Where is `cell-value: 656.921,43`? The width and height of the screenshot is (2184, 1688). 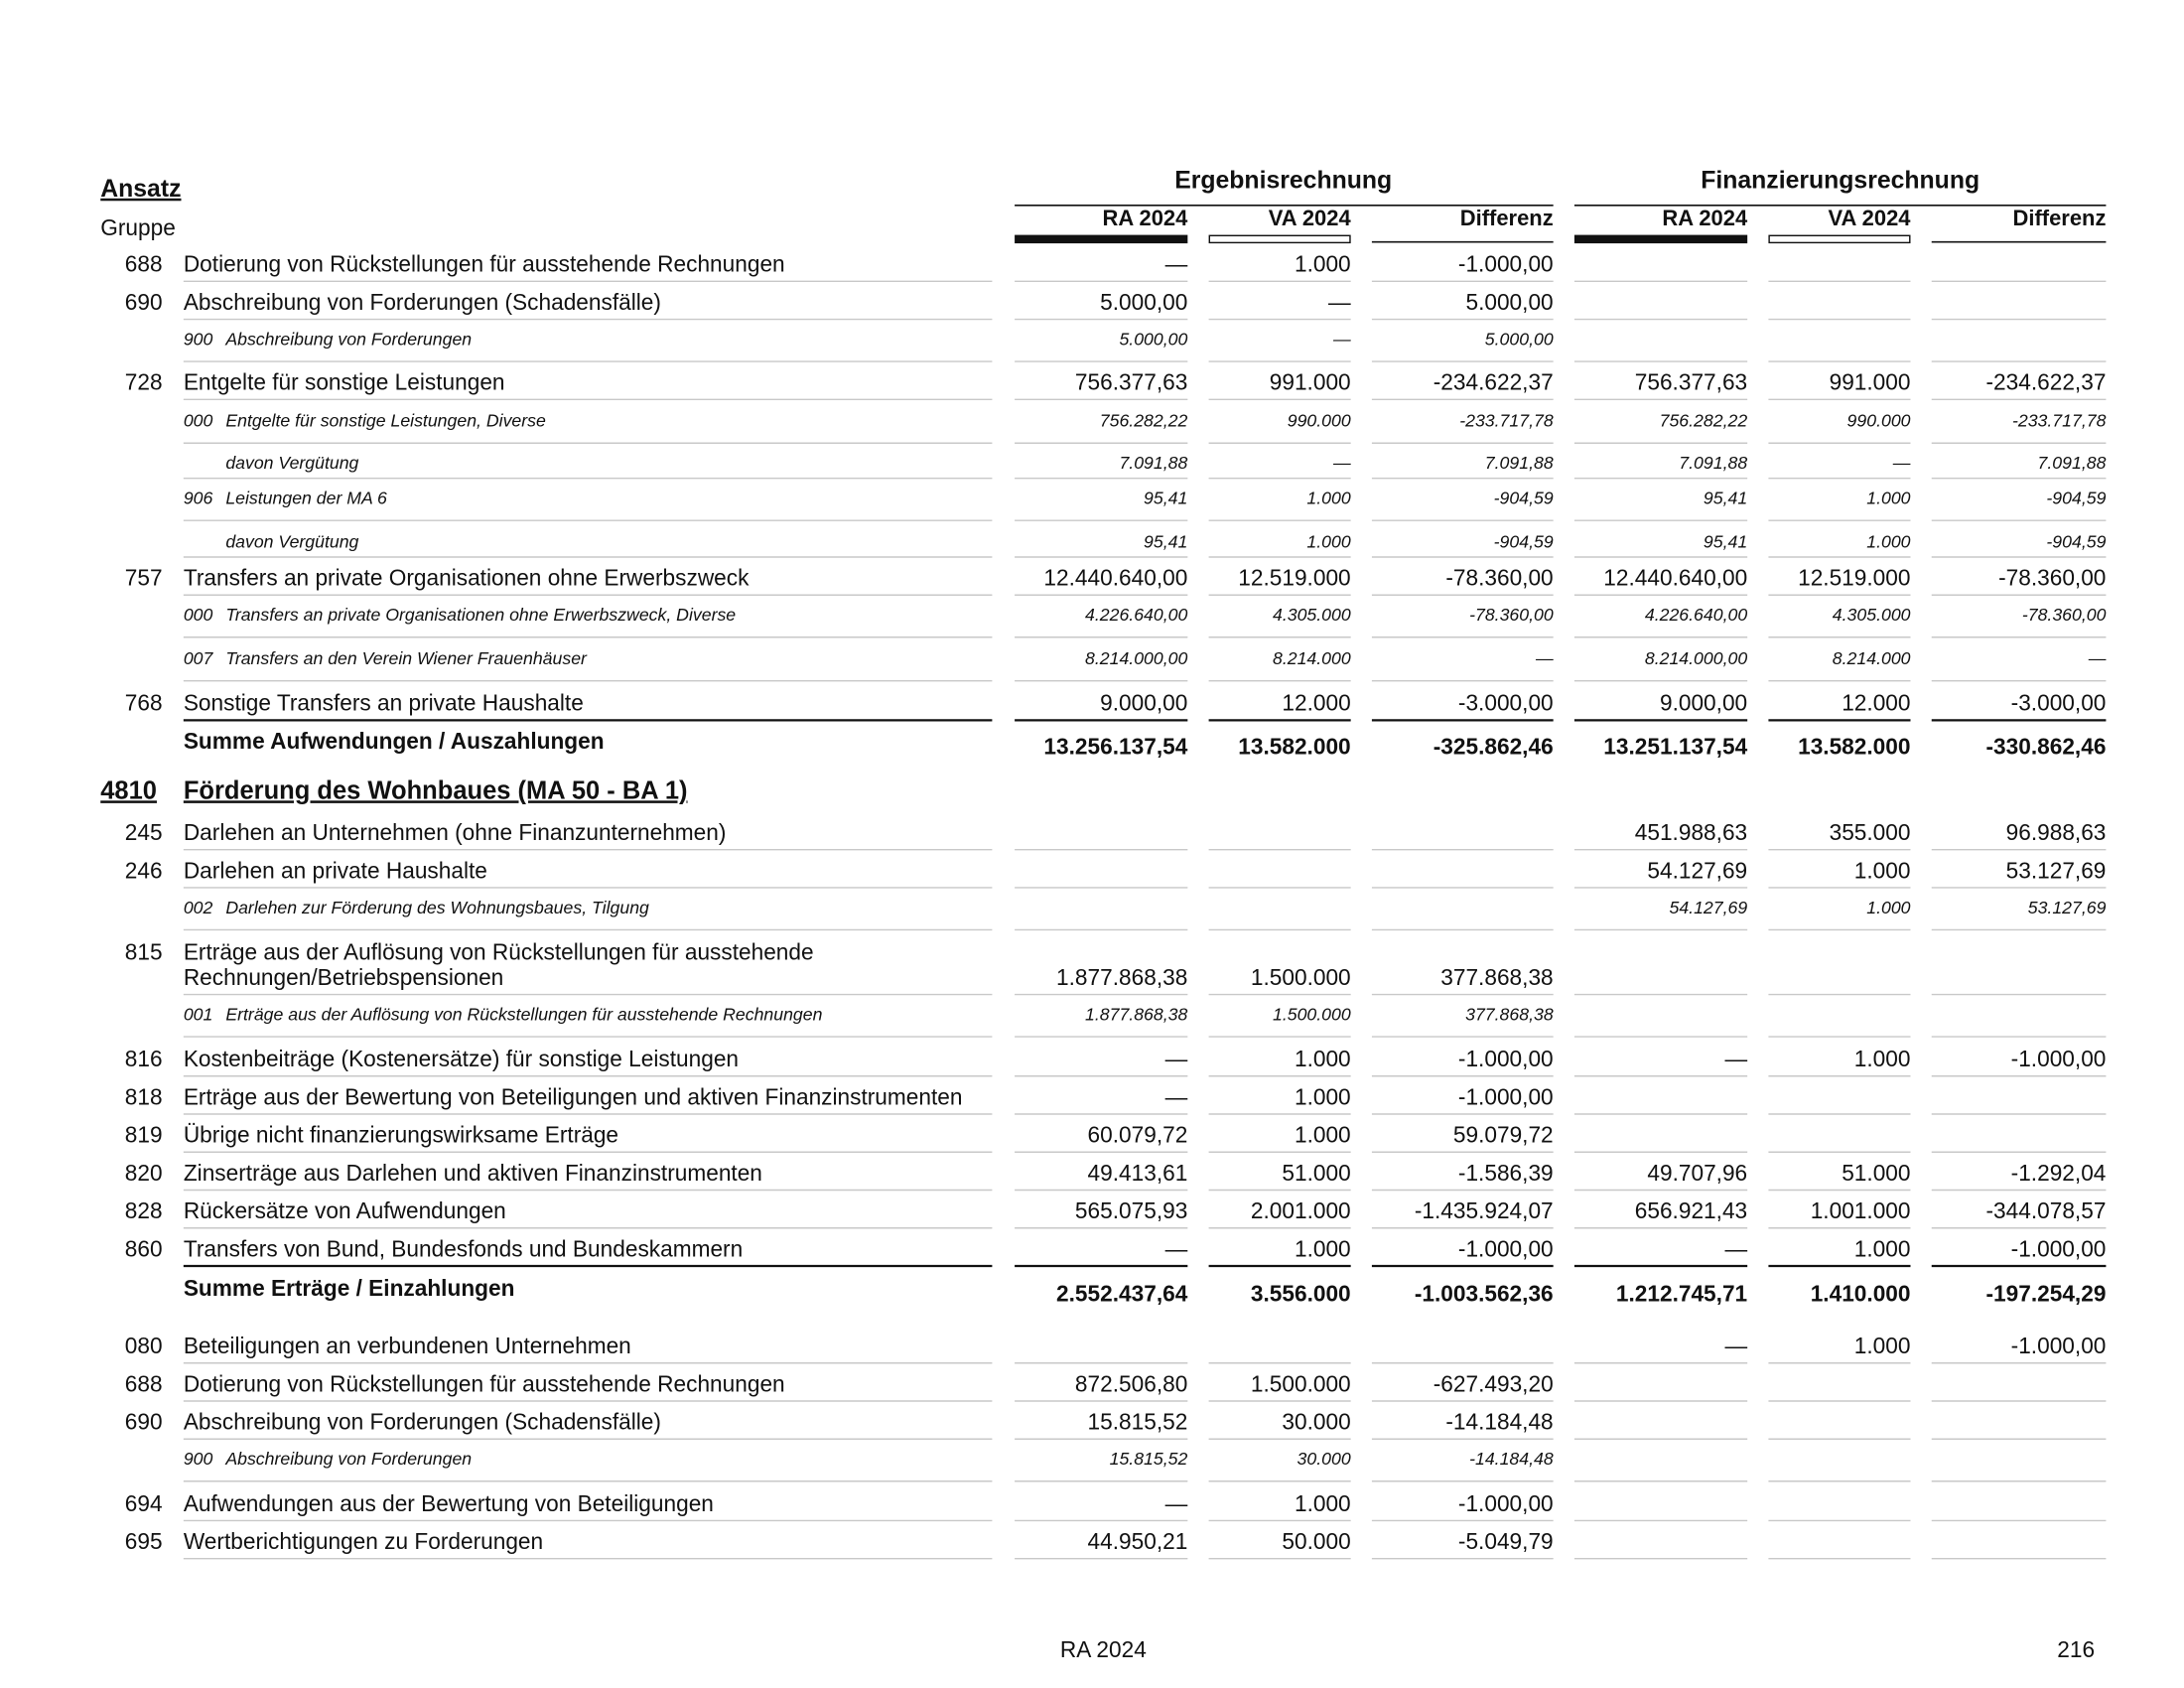 cell-value: 656.921,43 is located at coordinates (1691, 1210).